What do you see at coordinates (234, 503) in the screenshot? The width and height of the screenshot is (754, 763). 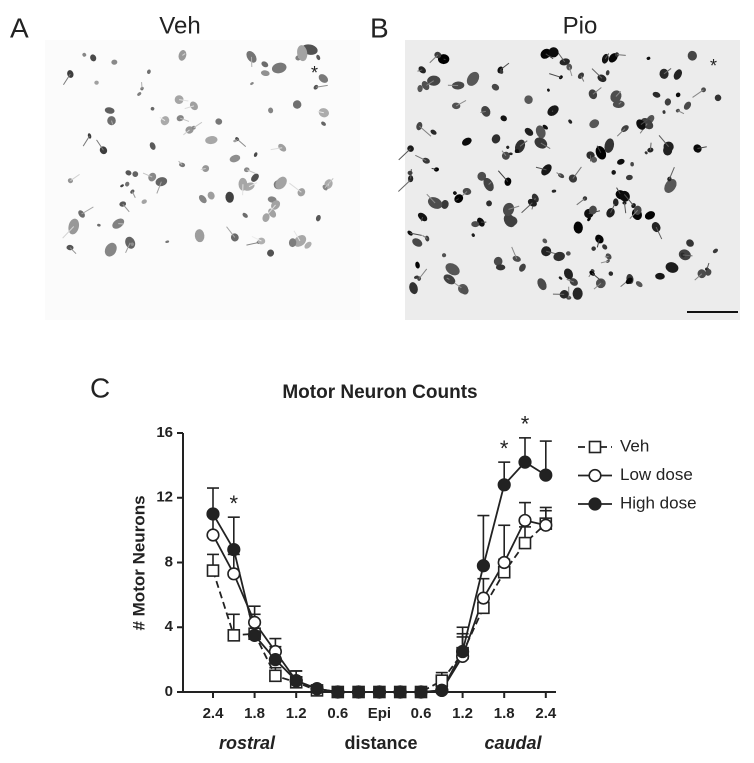 I see `significance-mark: *` at bounding box center [234, 503].